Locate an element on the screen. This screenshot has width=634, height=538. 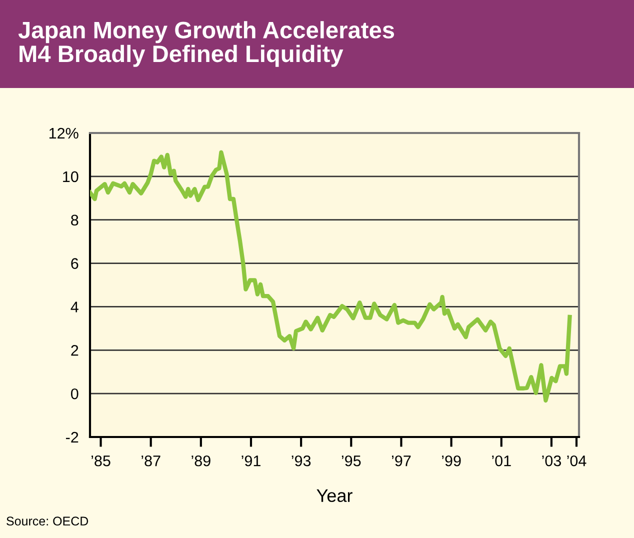
x-tick-label: ’99 is located at coordinates (451, 460).